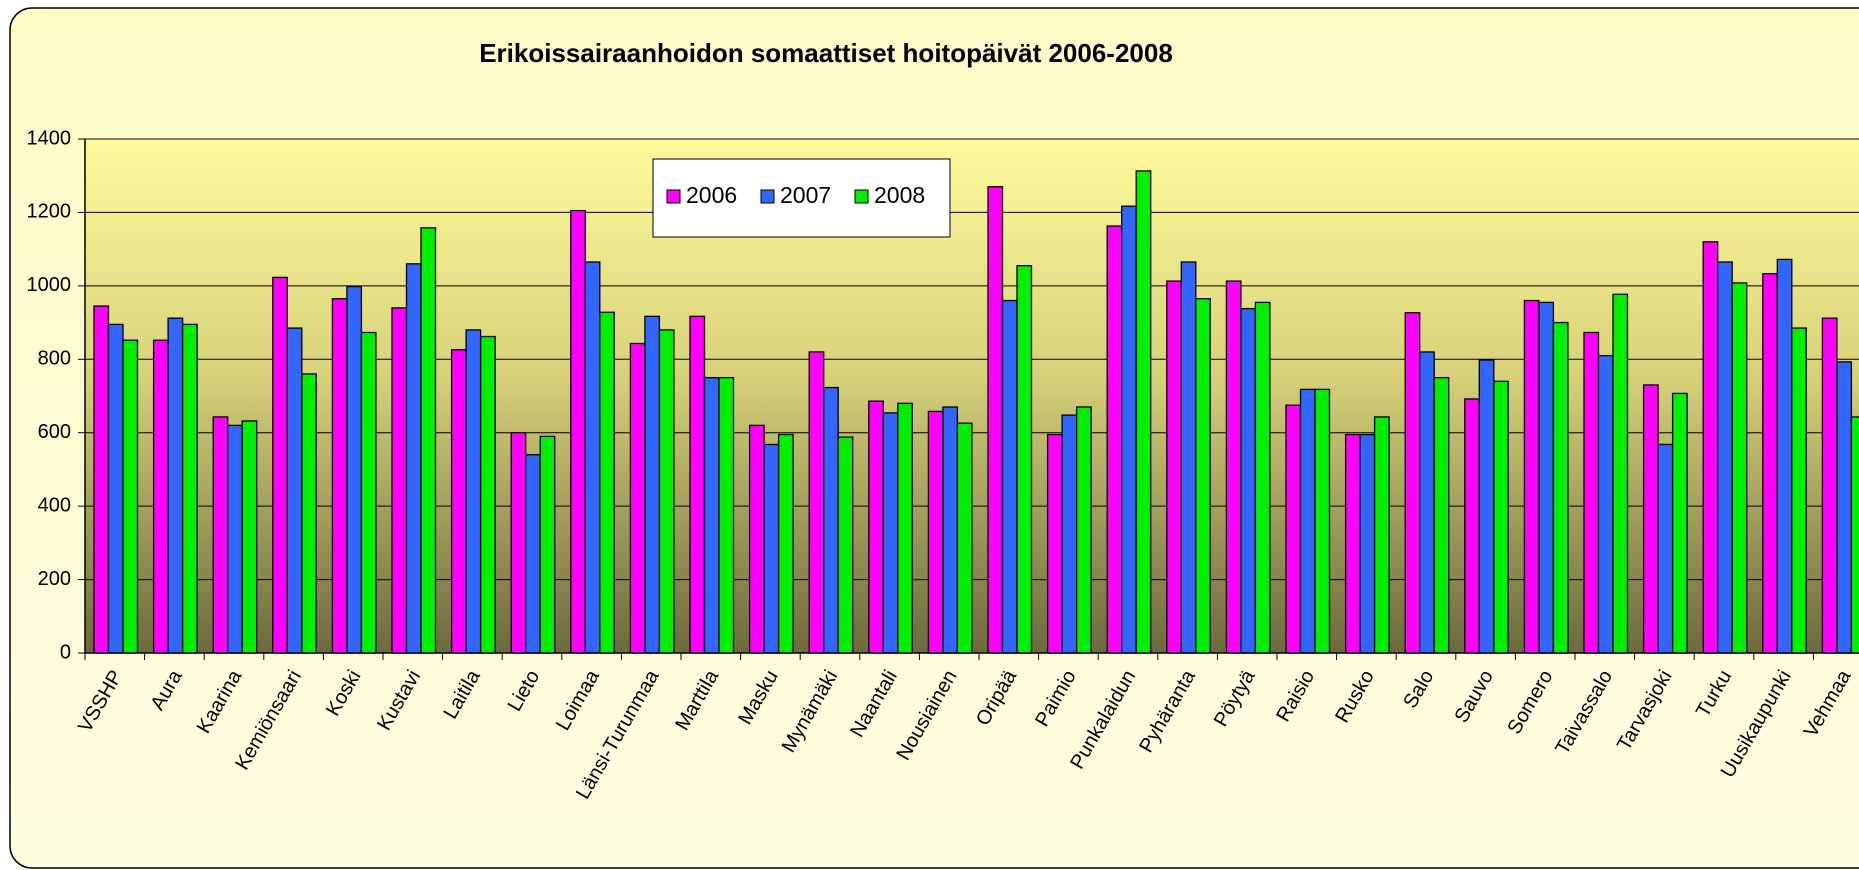 The height and width of the screenshot is (870, 1859). What do you see at coordinates (711, 195) in the screenshot?
I see `legend-label: 2006` at bounding box center [711, 195].